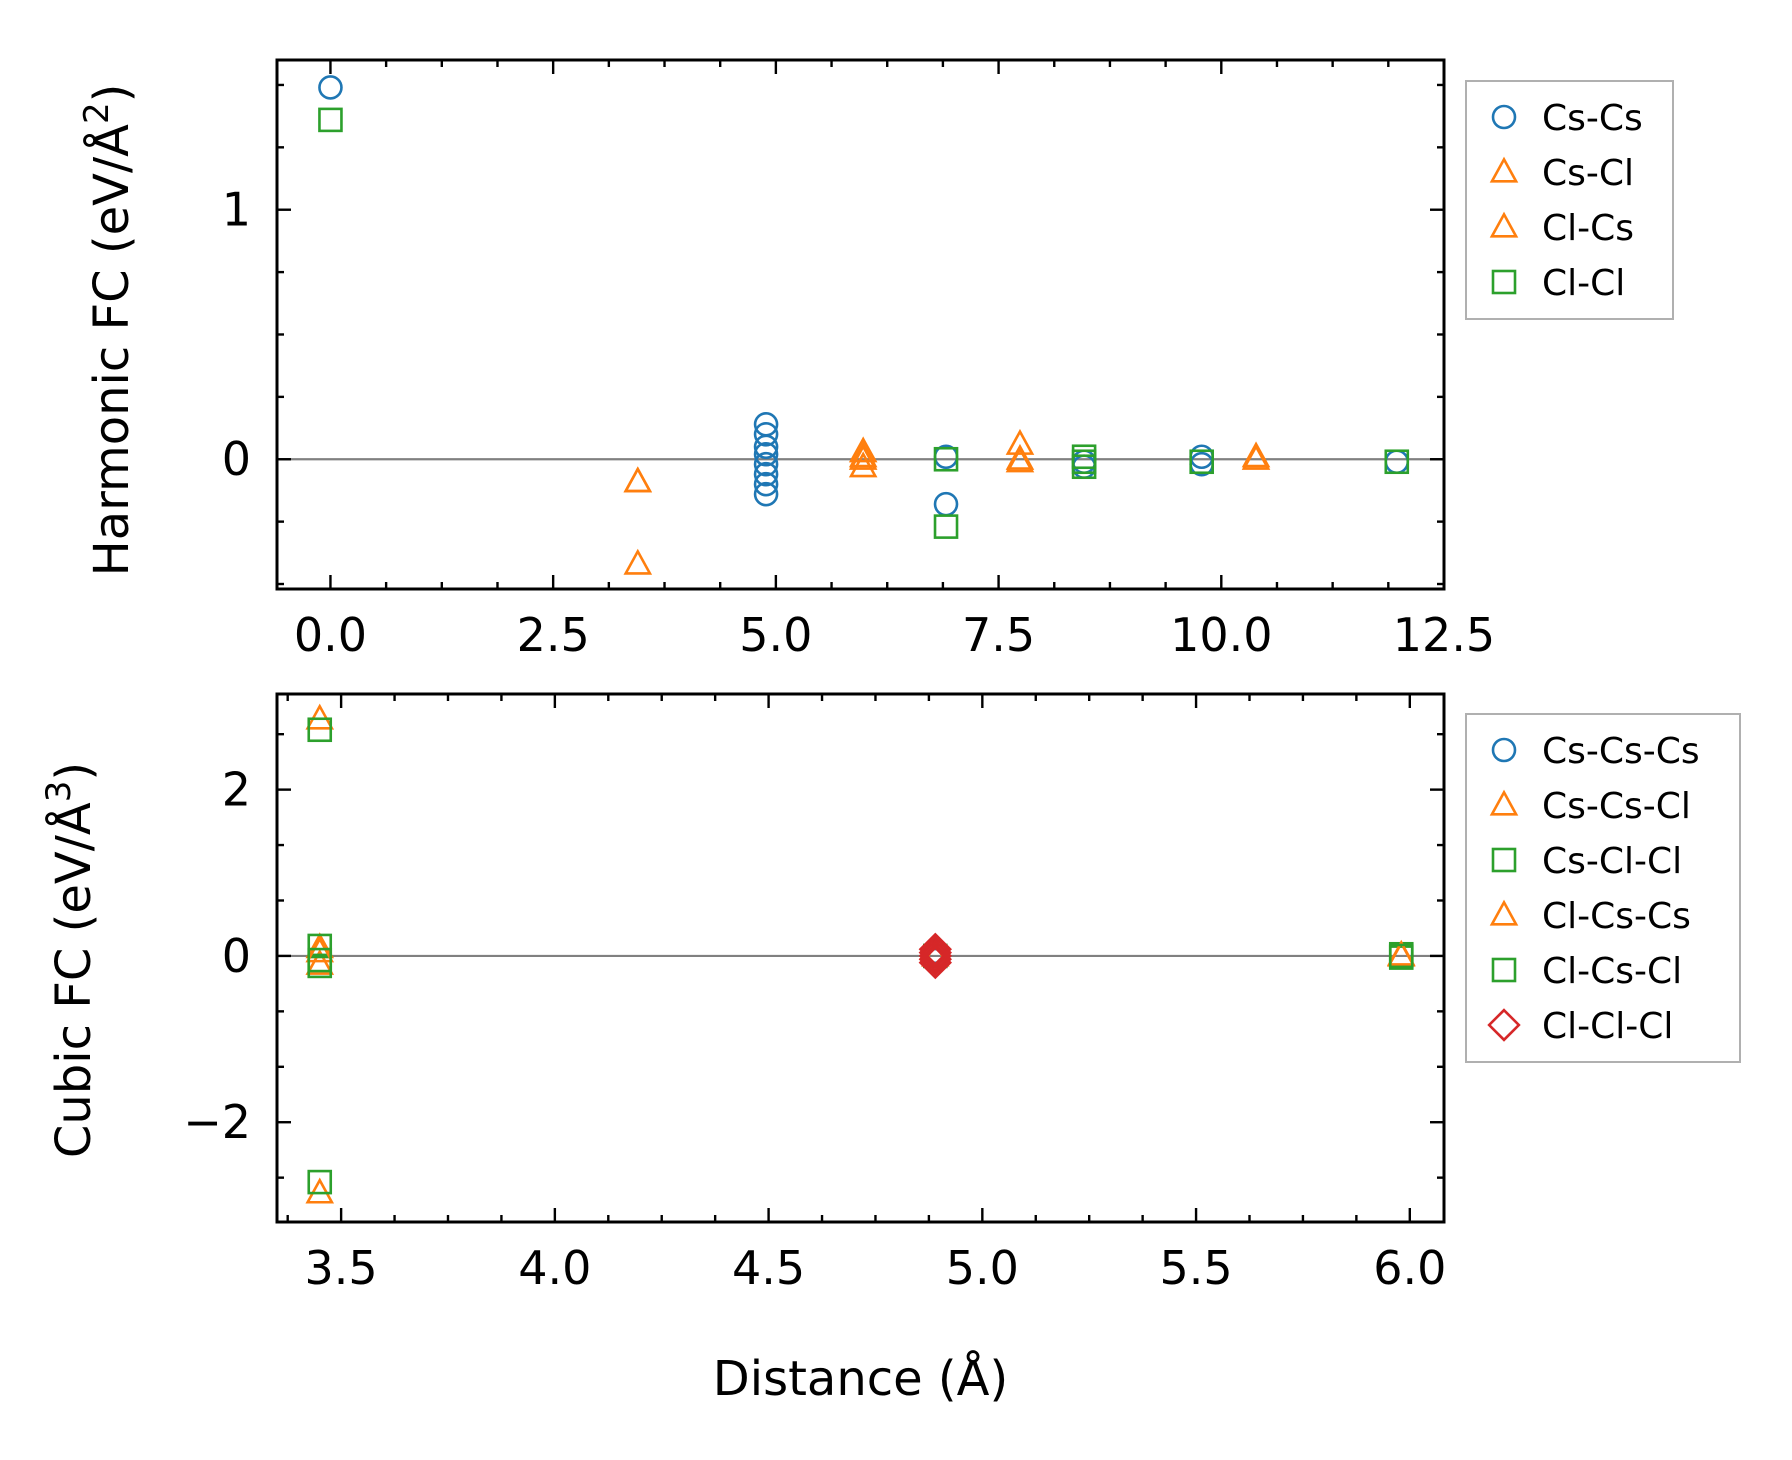 The image size is (1792, 1460). I want to click on cubic-legend-marker-cl-cs-cl, so click(1504, 970).